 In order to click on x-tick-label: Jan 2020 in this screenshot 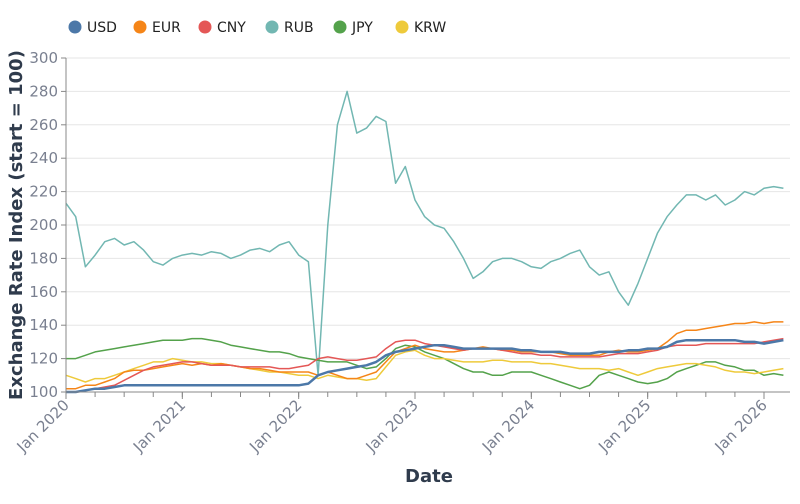, I will do `click(43, 426)`.